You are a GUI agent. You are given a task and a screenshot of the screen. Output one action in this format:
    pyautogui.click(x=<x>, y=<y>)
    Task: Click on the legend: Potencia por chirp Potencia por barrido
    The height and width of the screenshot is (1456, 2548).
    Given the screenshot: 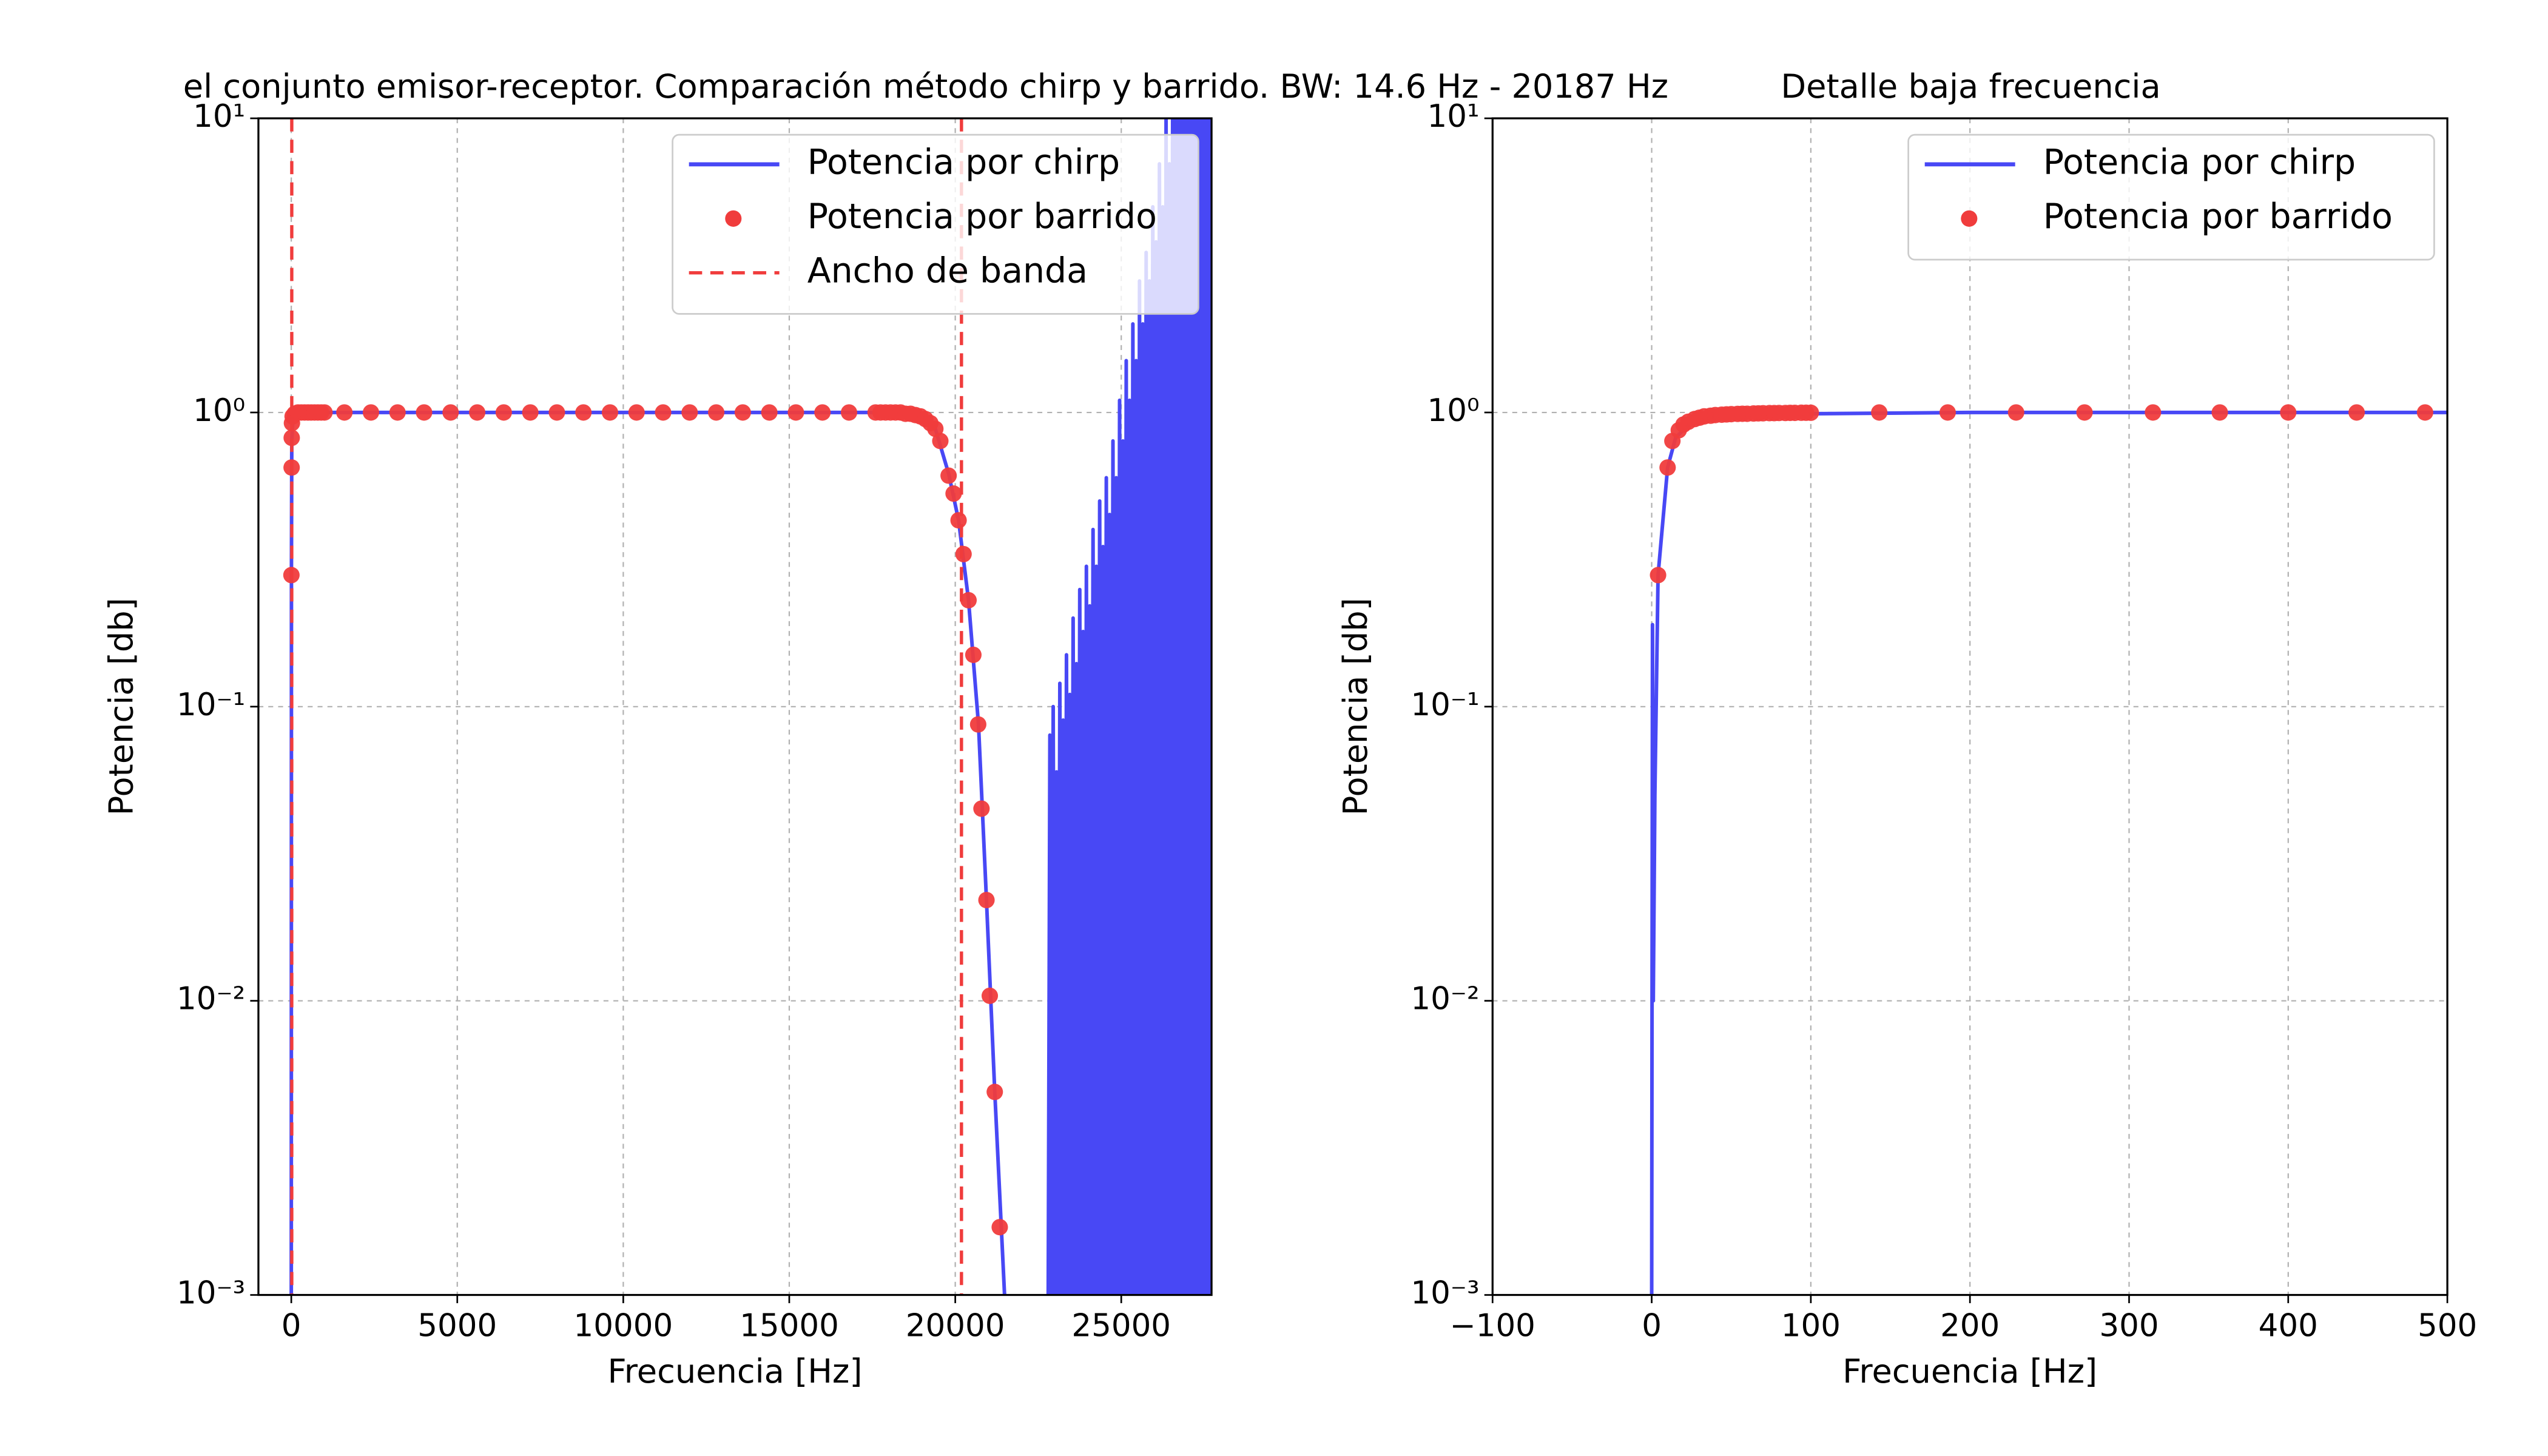 What is the action you would take?
    pyautogui.click(x=2171, y=197)
    